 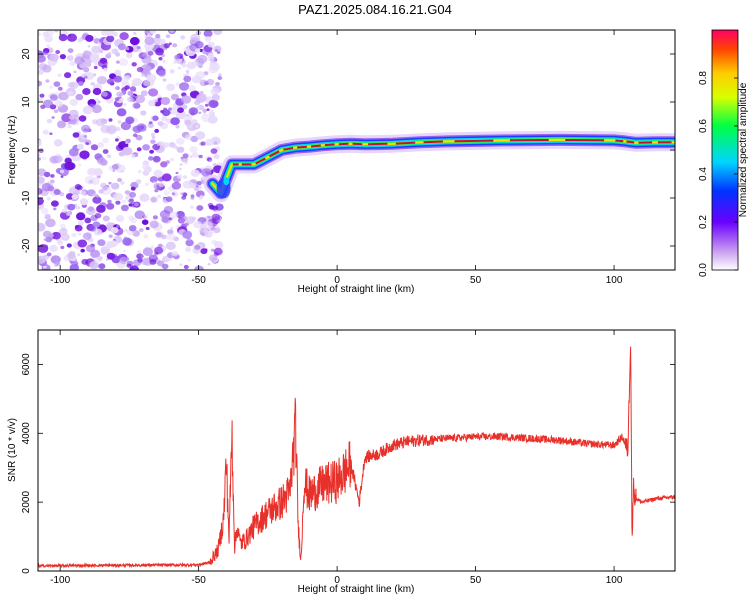 I want to click on y-tick-label: -20, so click(x=26, y=245).